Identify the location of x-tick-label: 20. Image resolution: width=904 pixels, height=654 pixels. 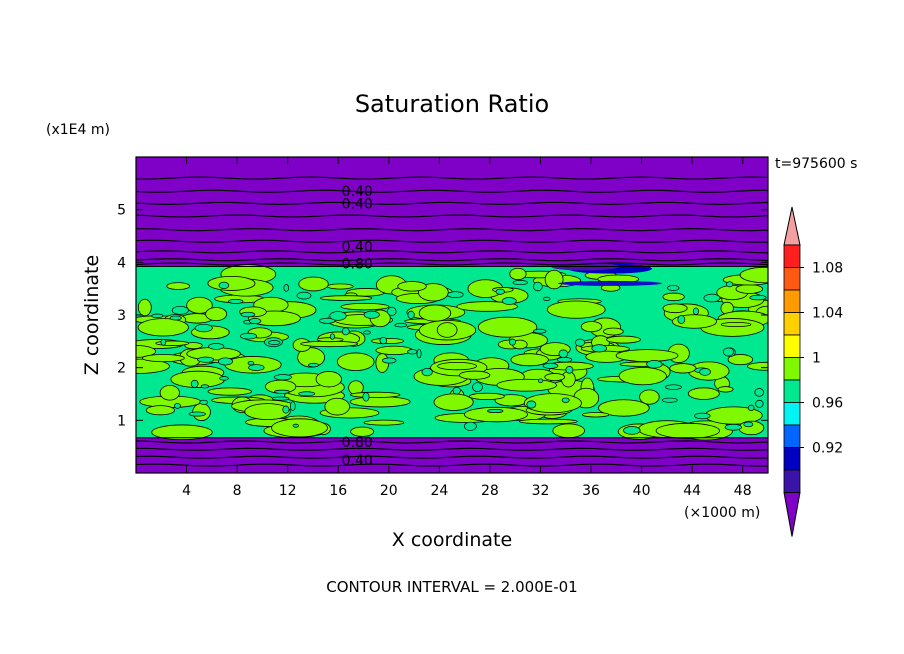
(389, 491).